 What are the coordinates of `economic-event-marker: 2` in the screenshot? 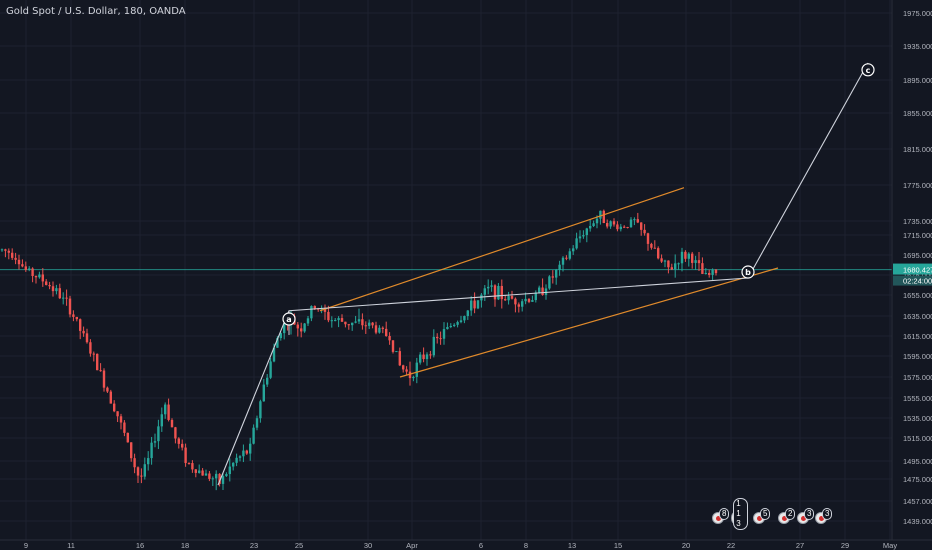 It's located at (787, 516).